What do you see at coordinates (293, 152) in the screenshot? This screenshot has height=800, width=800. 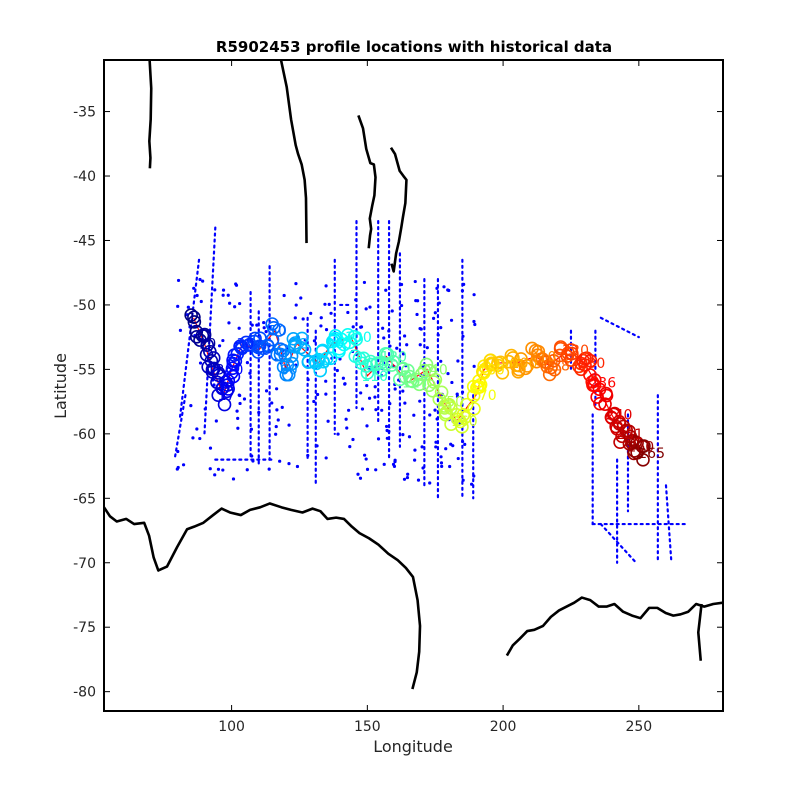 I see `coastline-tasmania-like-west` at bounding box center [293, 152].